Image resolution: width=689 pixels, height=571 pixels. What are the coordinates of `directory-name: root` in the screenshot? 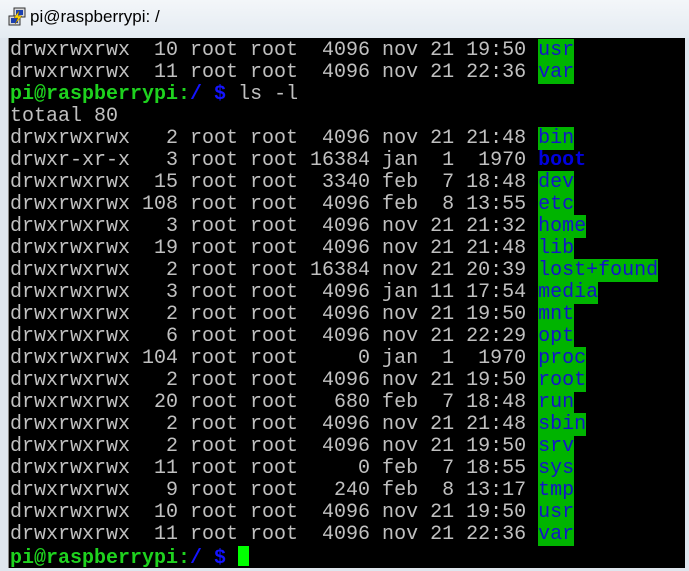 It's located at (562, 380).